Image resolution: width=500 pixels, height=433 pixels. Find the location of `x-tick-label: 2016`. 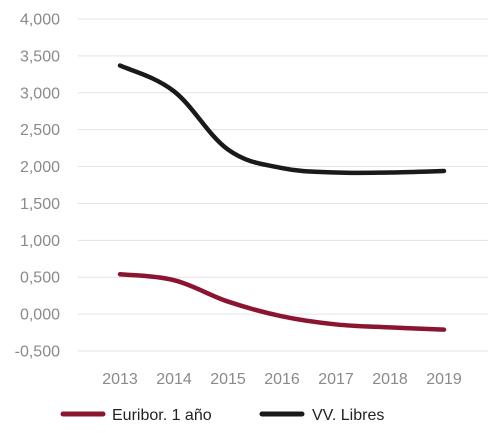

x-tick-label: 2016 is located at coordinates (282, 379).